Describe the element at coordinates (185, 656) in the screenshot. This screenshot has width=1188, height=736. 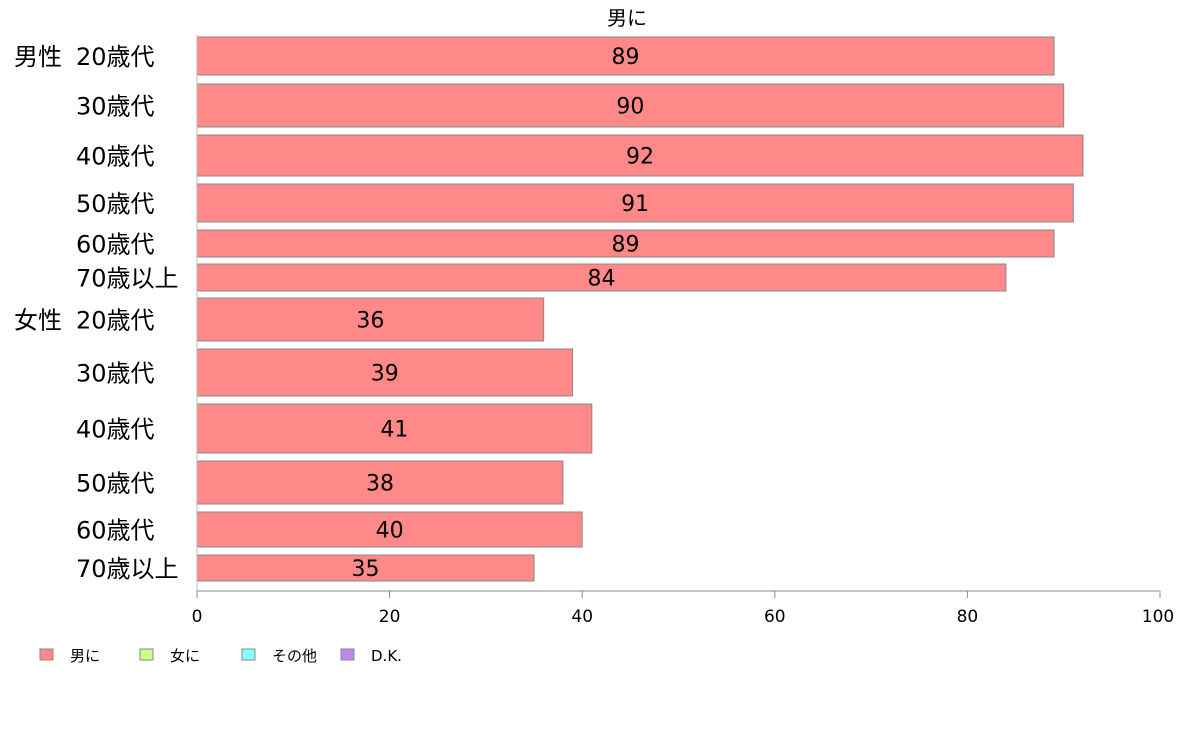
I see `legend-label: 女に` at that location.